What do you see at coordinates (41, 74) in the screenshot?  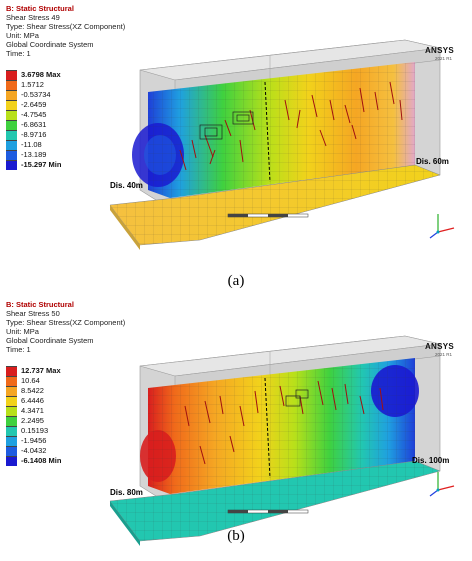 I see `legend-max: 3.6798 Max` at bounding box center [41, 74].